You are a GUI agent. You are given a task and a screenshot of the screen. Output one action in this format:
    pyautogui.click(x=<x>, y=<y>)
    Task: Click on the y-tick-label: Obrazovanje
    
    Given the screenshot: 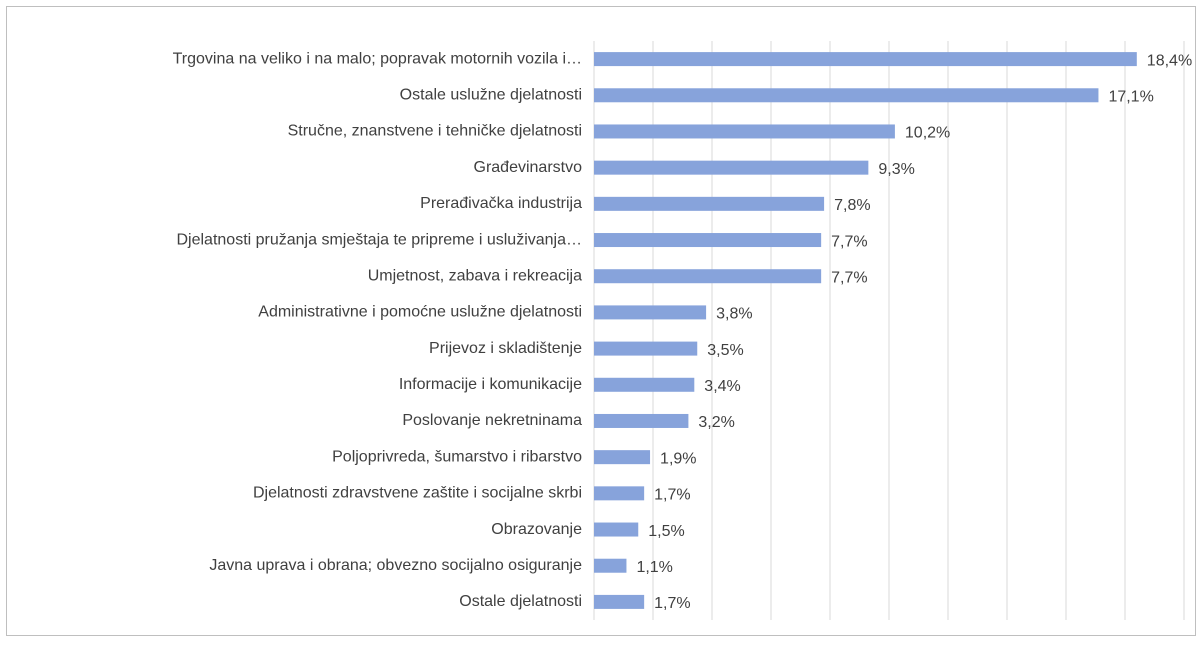 What is the action you would take?
    pyautogui.click(x=536, y=529)
    